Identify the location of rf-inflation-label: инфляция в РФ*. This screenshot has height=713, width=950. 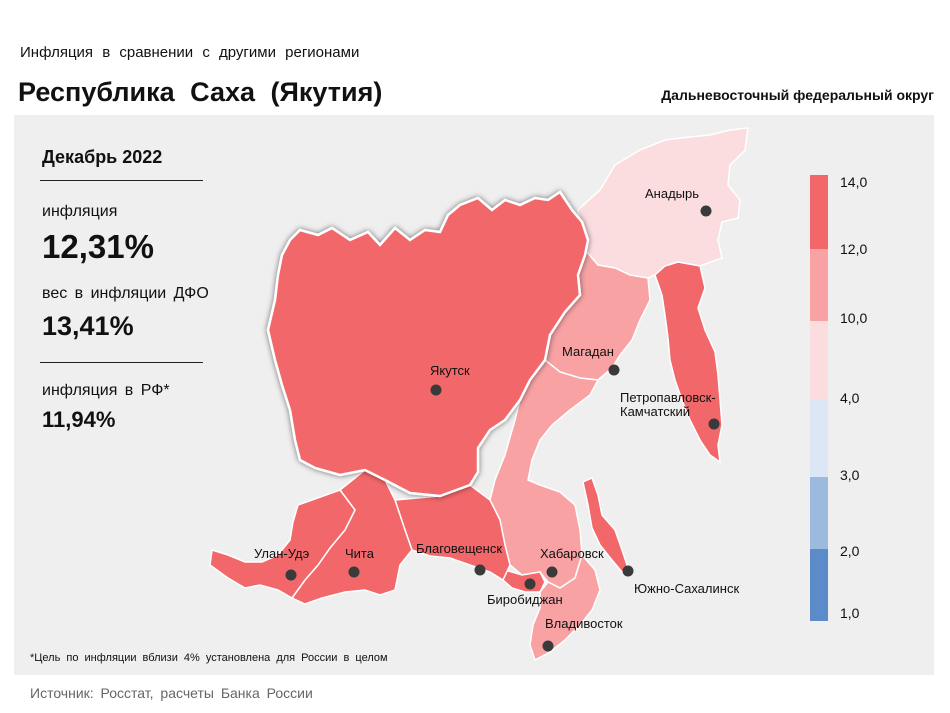
(106, 390).